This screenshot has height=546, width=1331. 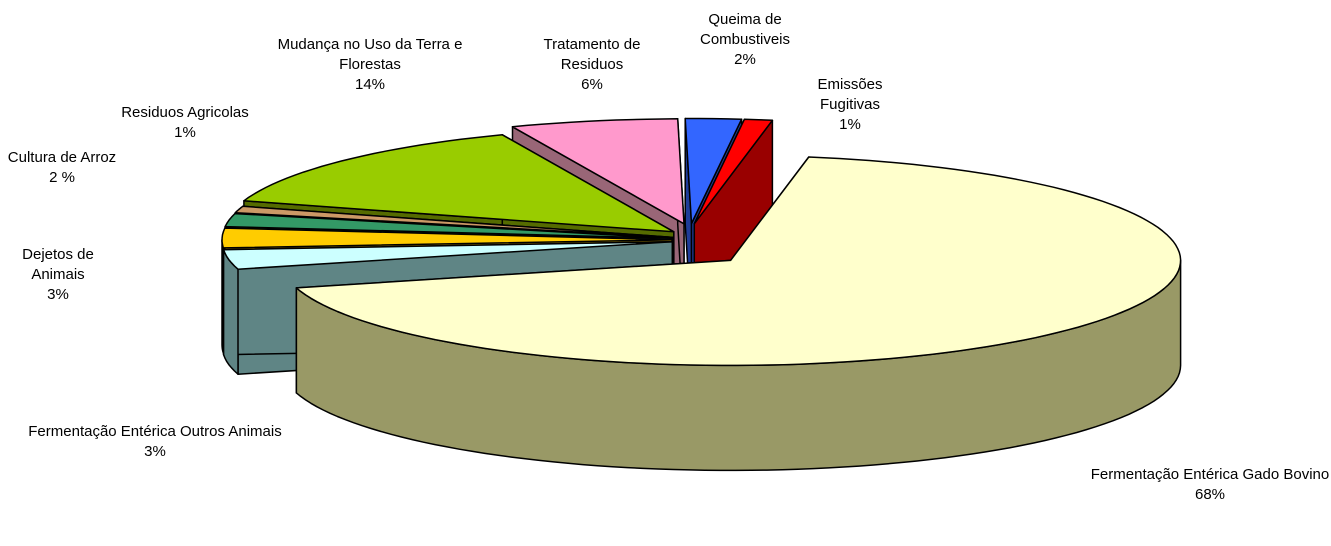 What do you see at coordinates (850, 94) in the screenshot?
I see `category-name: Emissões Fugitivas` at bounding box center [850, 94].